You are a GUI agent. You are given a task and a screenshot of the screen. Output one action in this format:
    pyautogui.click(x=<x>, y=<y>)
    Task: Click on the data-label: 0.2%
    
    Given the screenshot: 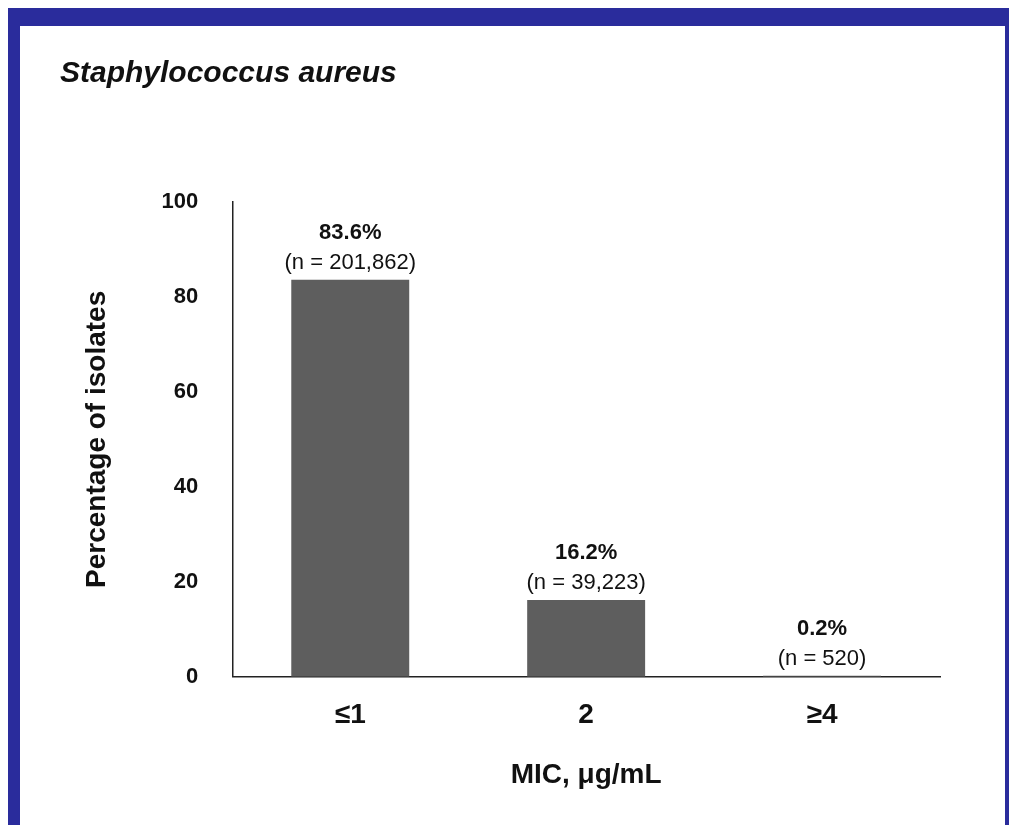 What is the action you would take?
    pyautogui.click(x=822, y=627)
    